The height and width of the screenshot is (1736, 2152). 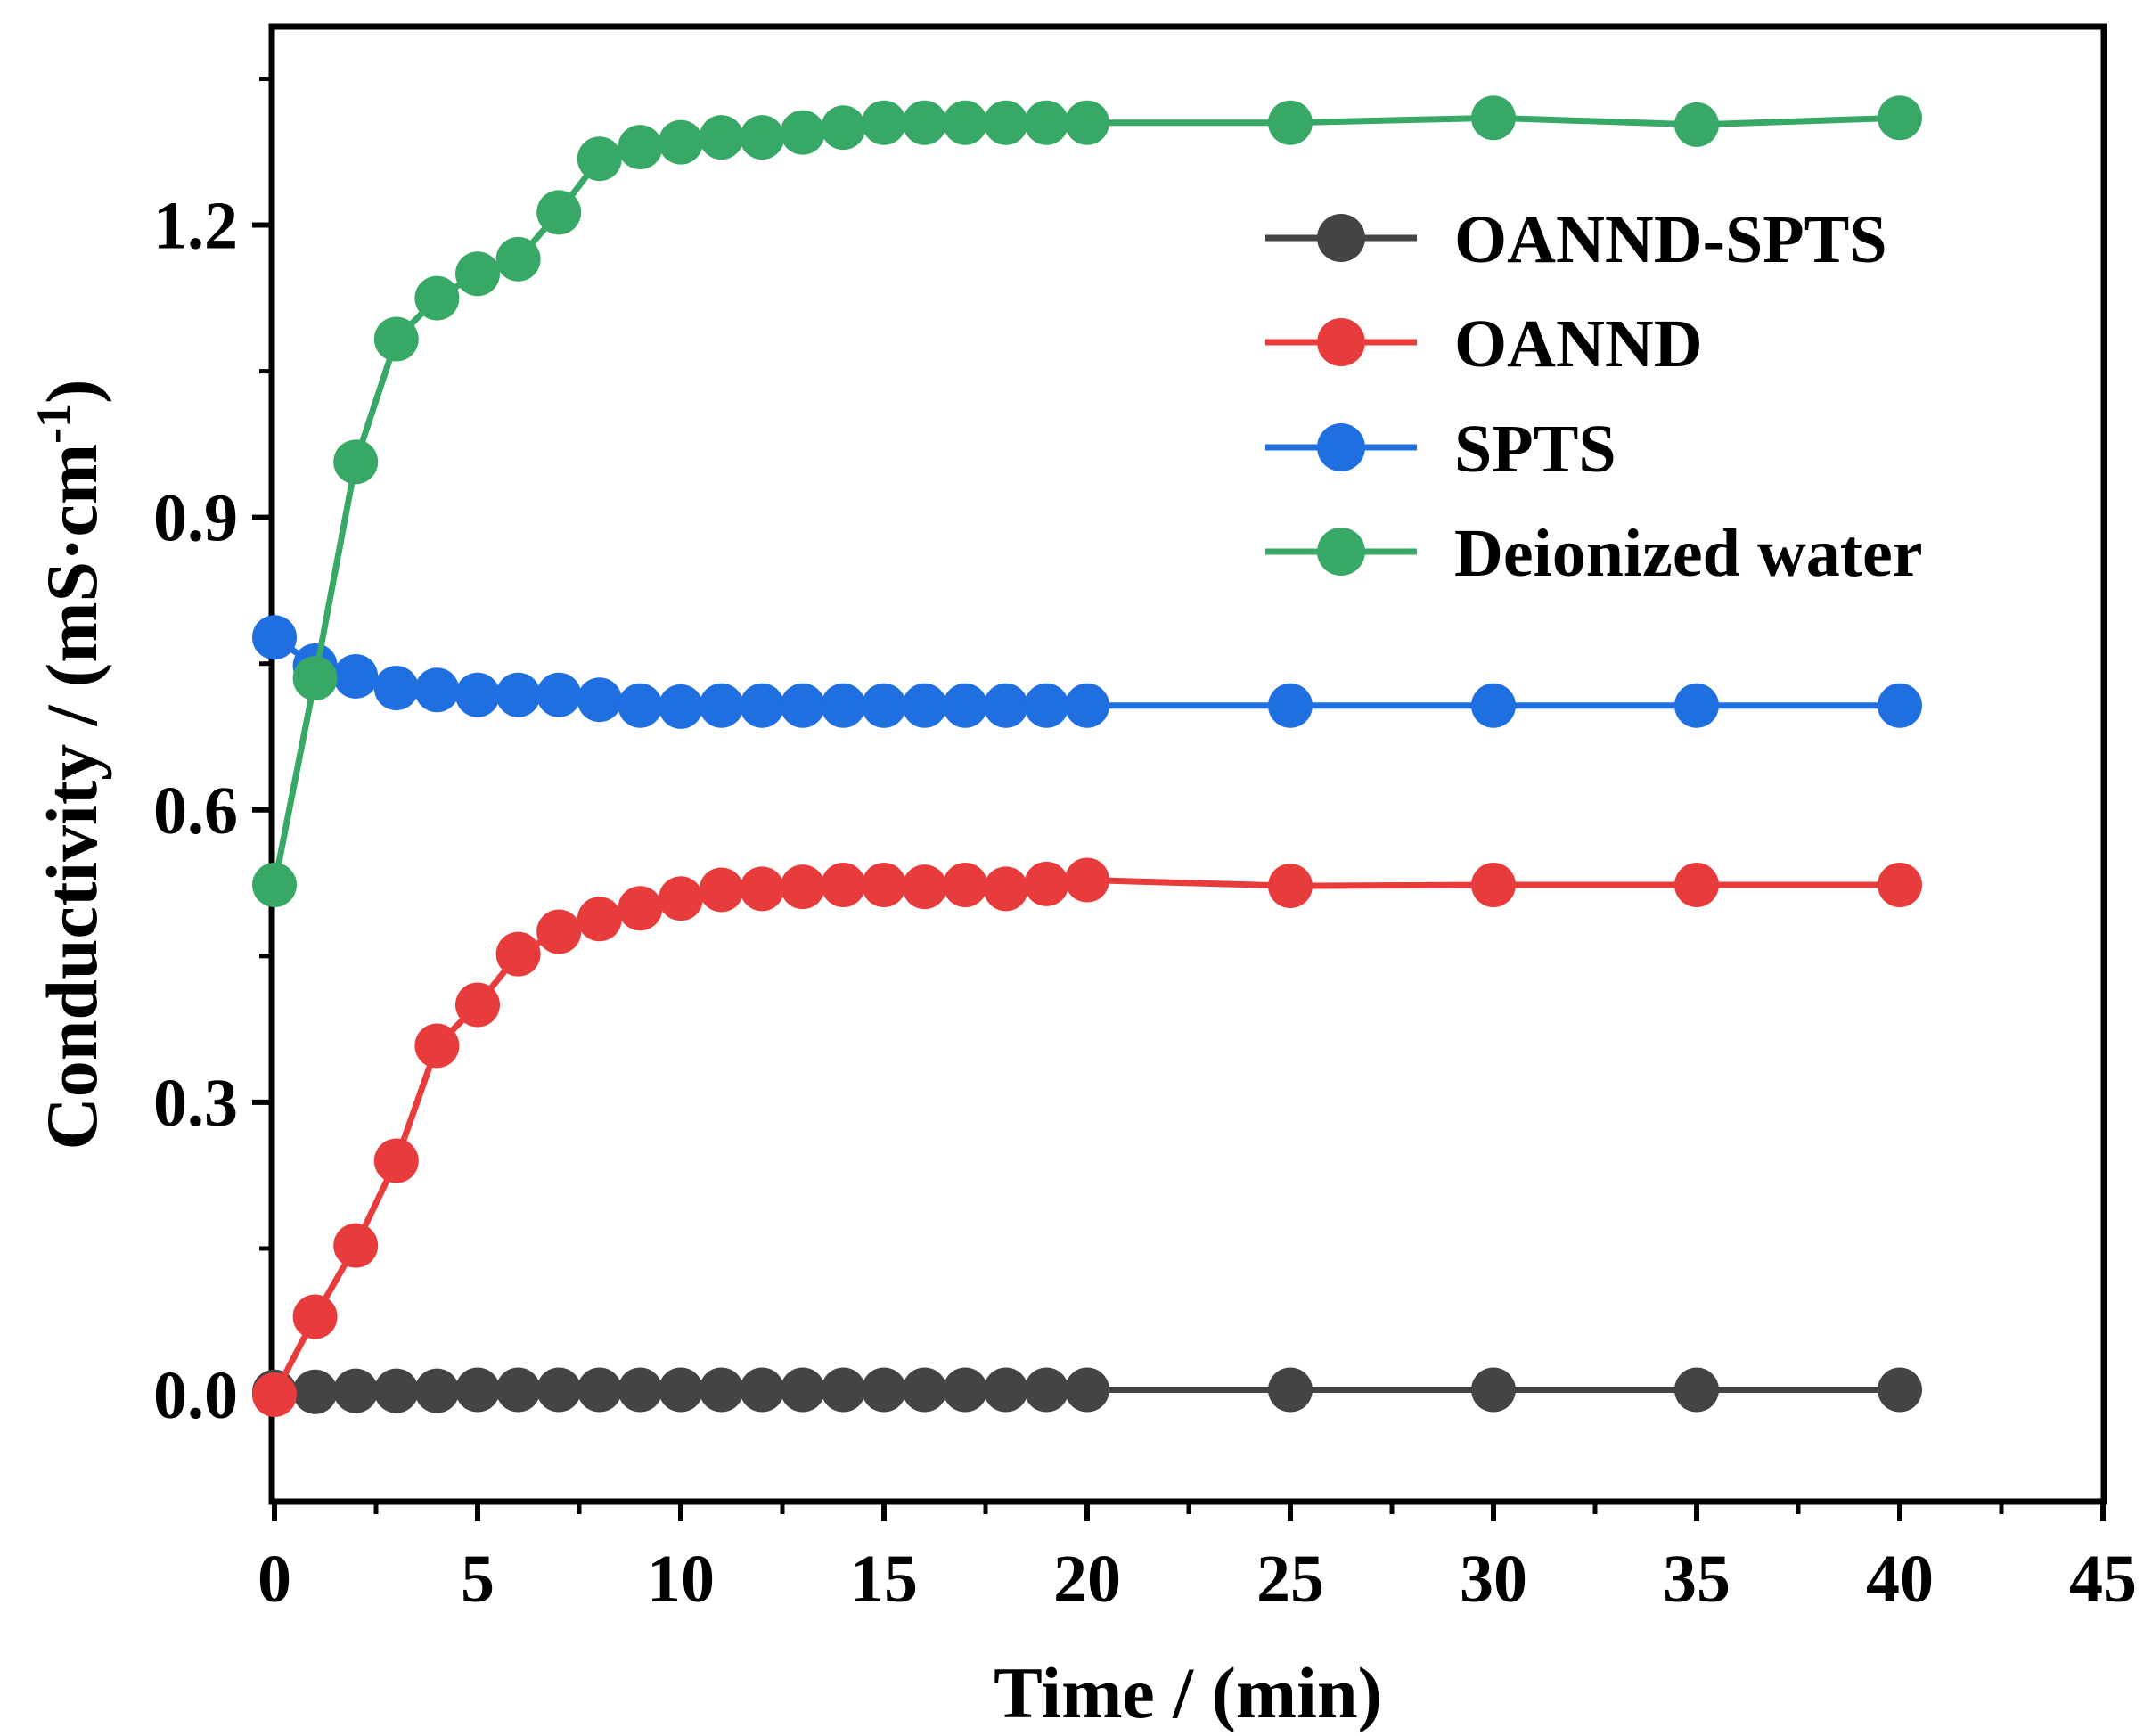 What do you see at coordinates (1594, 396) in the screenshot?
I see `legend: OANND-SPTS OANND SPTS Deionized water` at bounding box center [1594, 396].